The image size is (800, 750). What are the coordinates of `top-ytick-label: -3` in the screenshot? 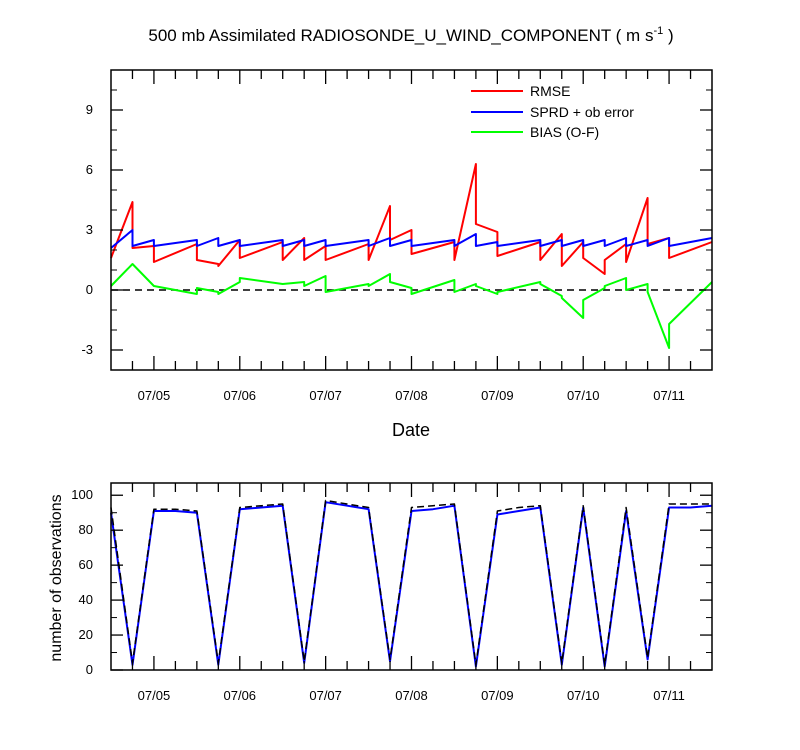 It's located at (87, 349).